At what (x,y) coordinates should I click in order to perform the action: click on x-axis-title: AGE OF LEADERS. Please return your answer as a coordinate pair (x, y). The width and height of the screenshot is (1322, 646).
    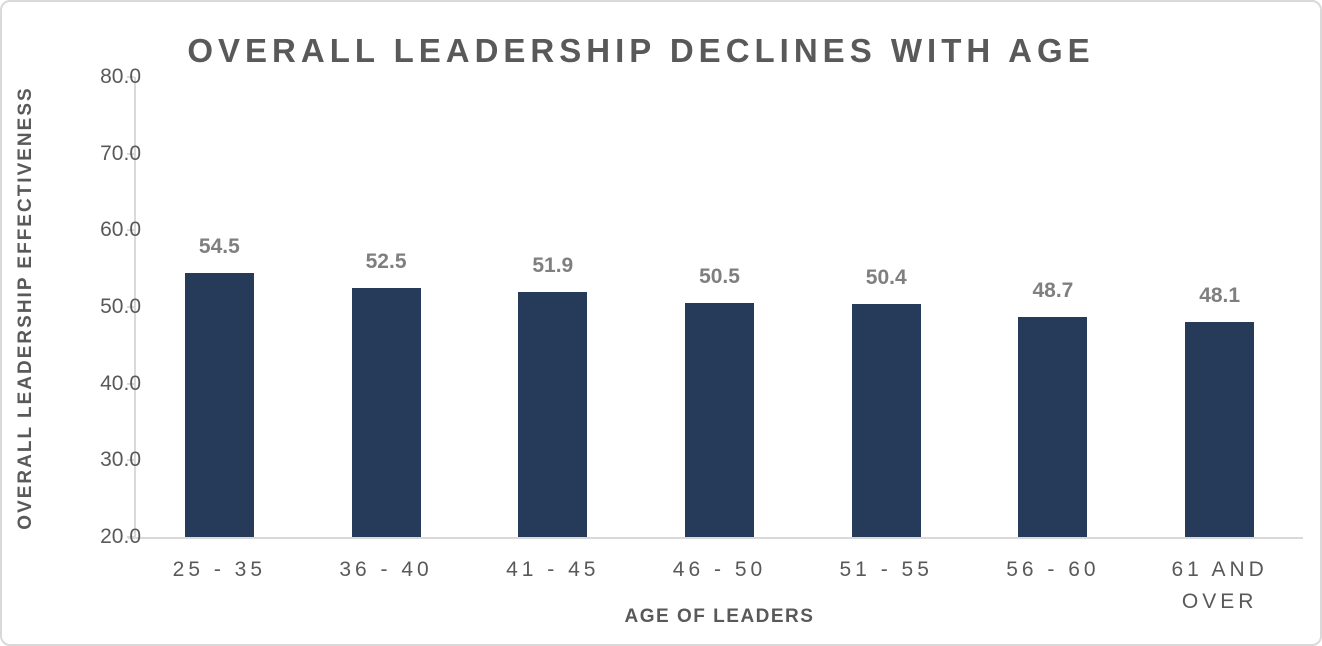
    Looking at the image, I should click on (719, 616).